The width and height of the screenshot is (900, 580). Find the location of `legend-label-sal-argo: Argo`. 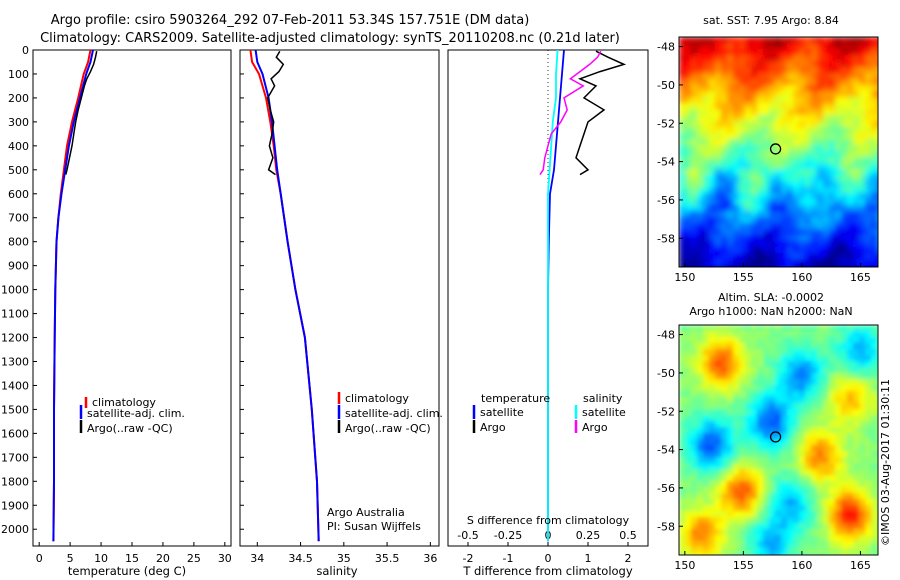

legend-label-sal-argo: Argo is located at coordinates (595, 427).